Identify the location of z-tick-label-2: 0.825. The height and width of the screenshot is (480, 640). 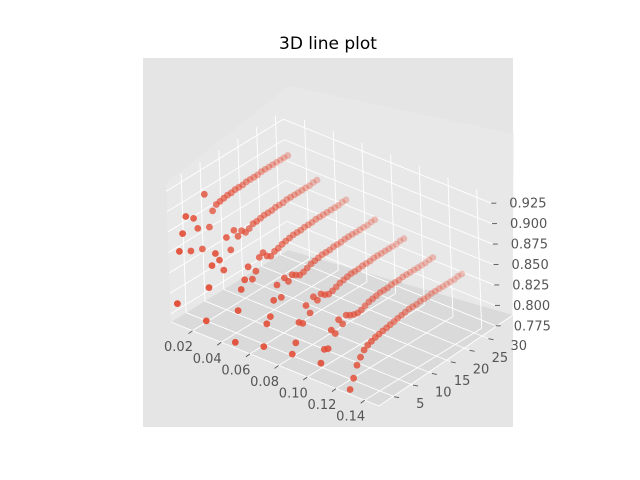
(530, 285).